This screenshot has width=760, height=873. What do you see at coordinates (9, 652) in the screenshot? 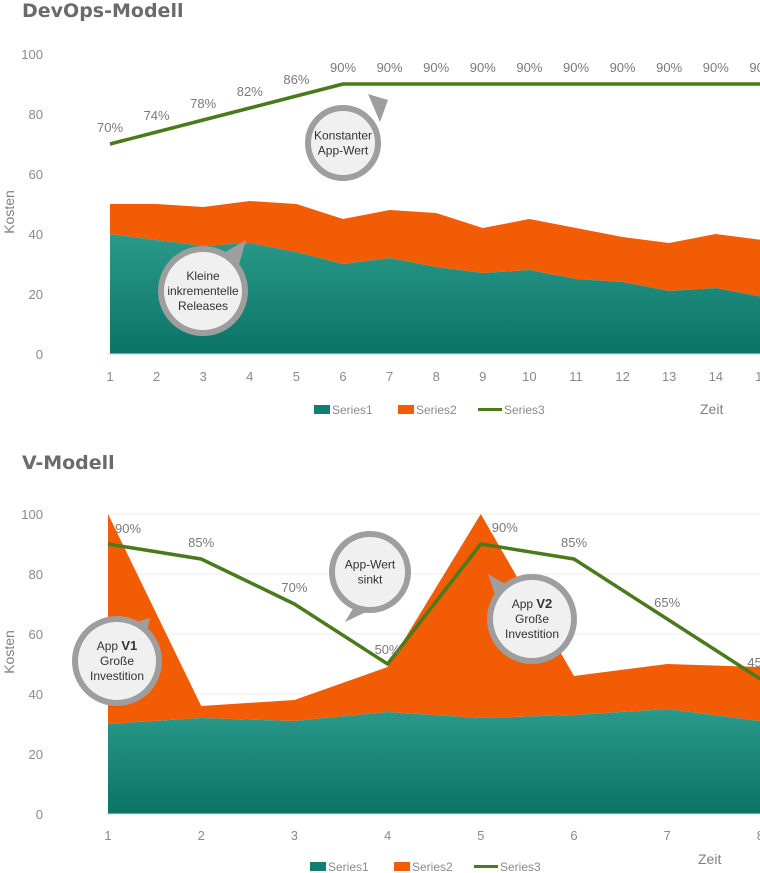
I see `y-axis-label-vmodell: Kosten` at bounding box center [9, 652].